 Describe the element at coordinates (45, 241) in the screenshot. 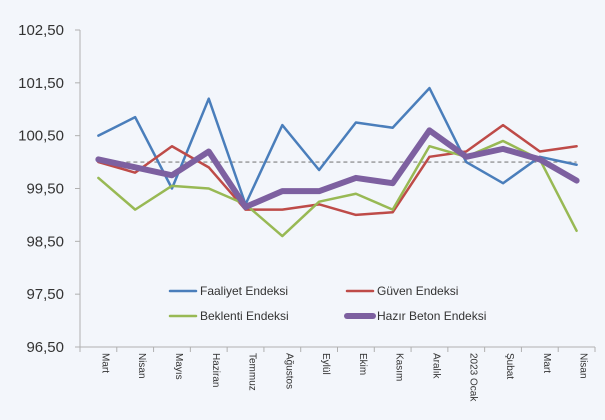

I see `y-tick-label: 98,50` at that location.